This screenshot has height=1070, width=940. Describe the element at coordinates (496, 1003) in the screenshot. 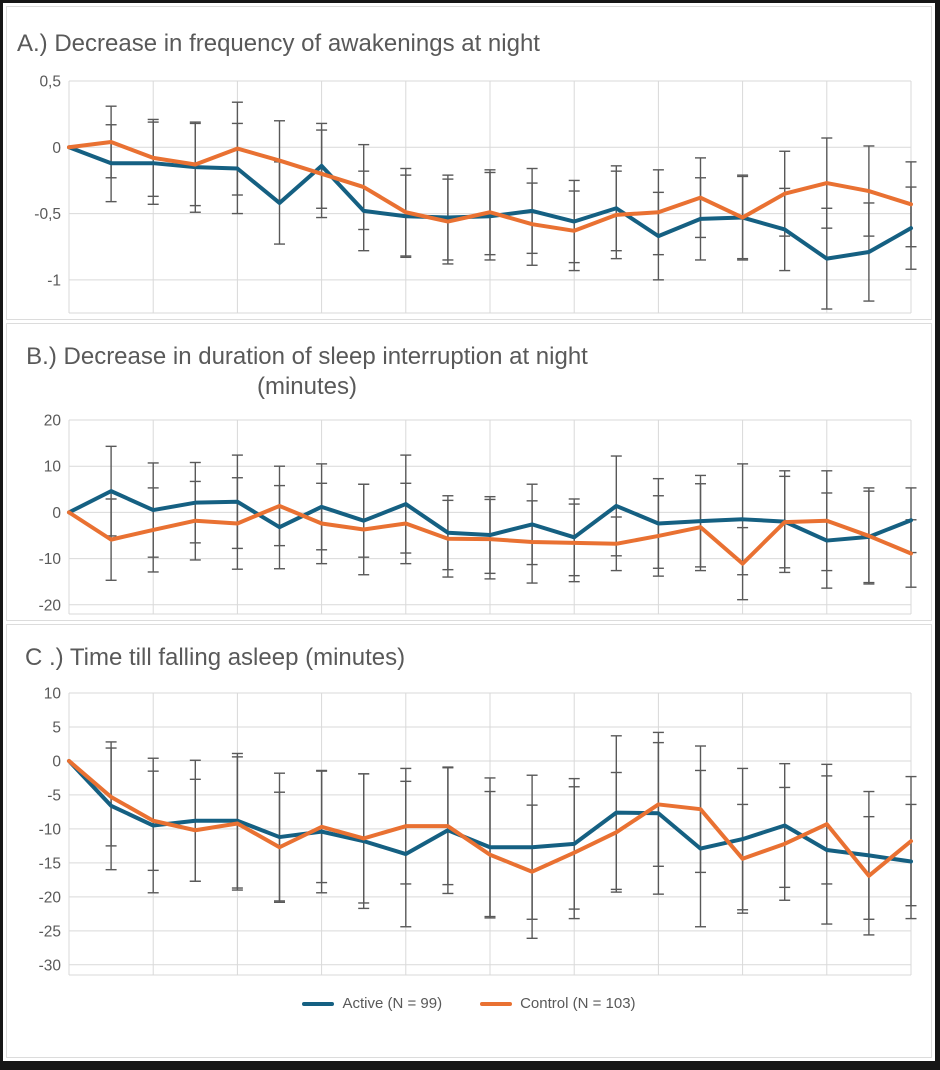

I see `control-line-swatch` at that location.